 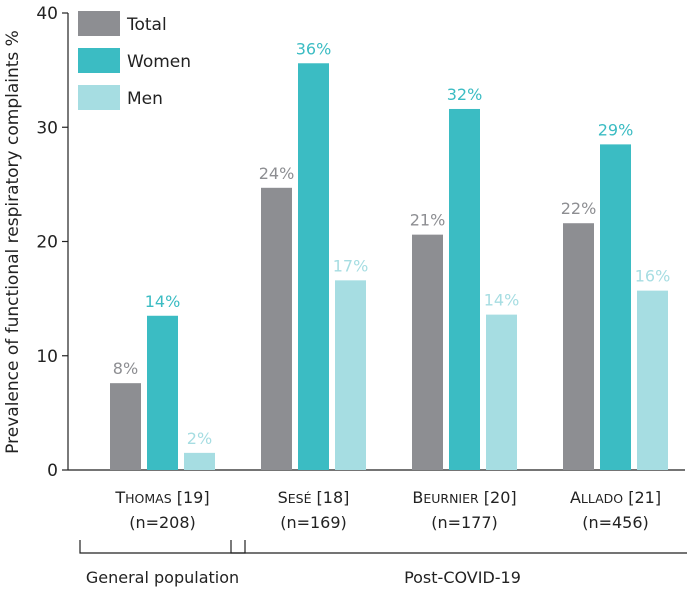 I want to click on legend-swatch-men, so click(x=99, y=97).